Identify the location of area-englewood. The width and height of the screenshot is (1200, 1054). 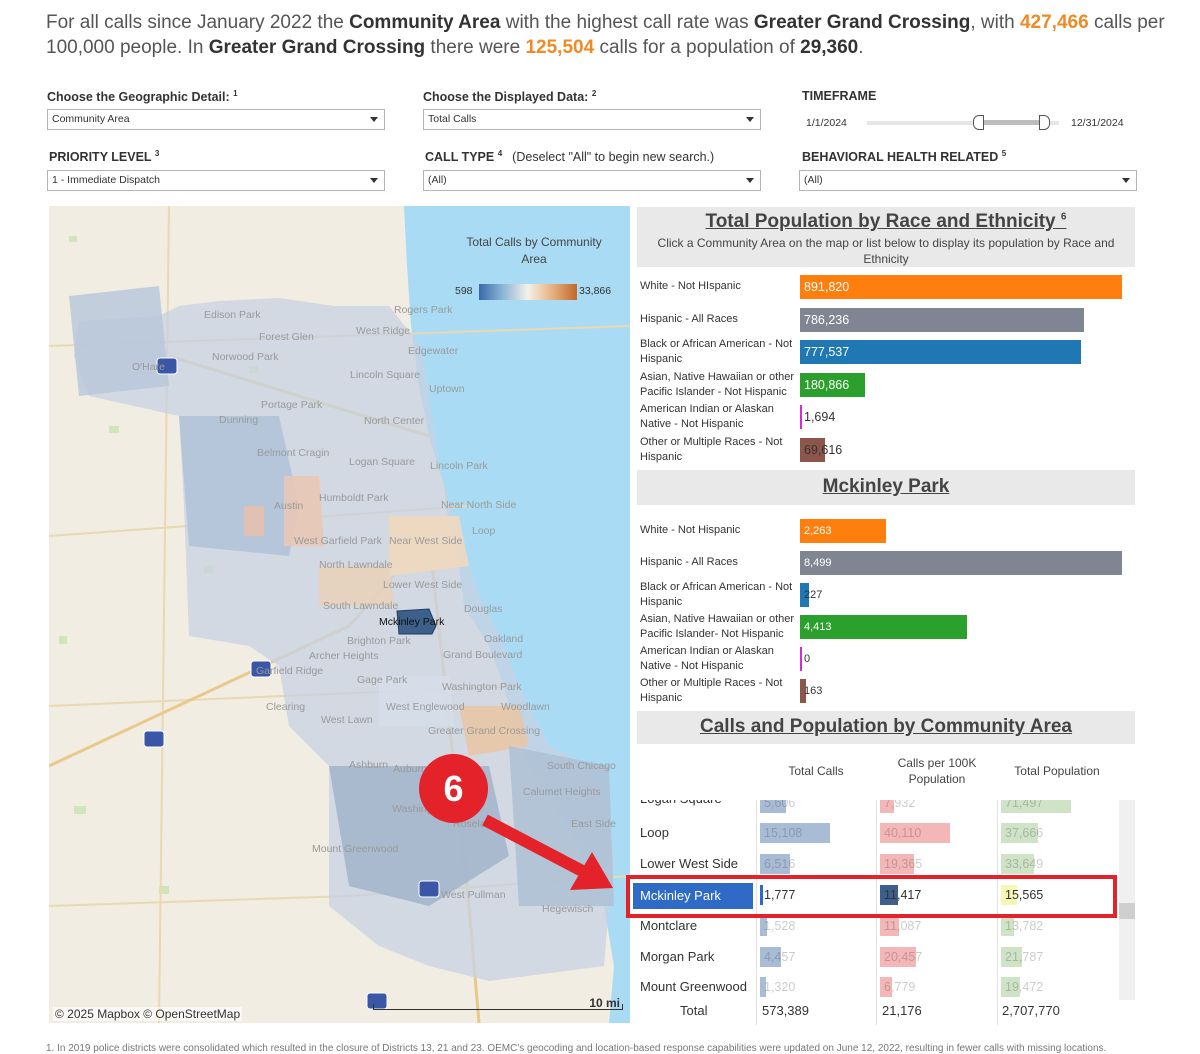
(416, 701).